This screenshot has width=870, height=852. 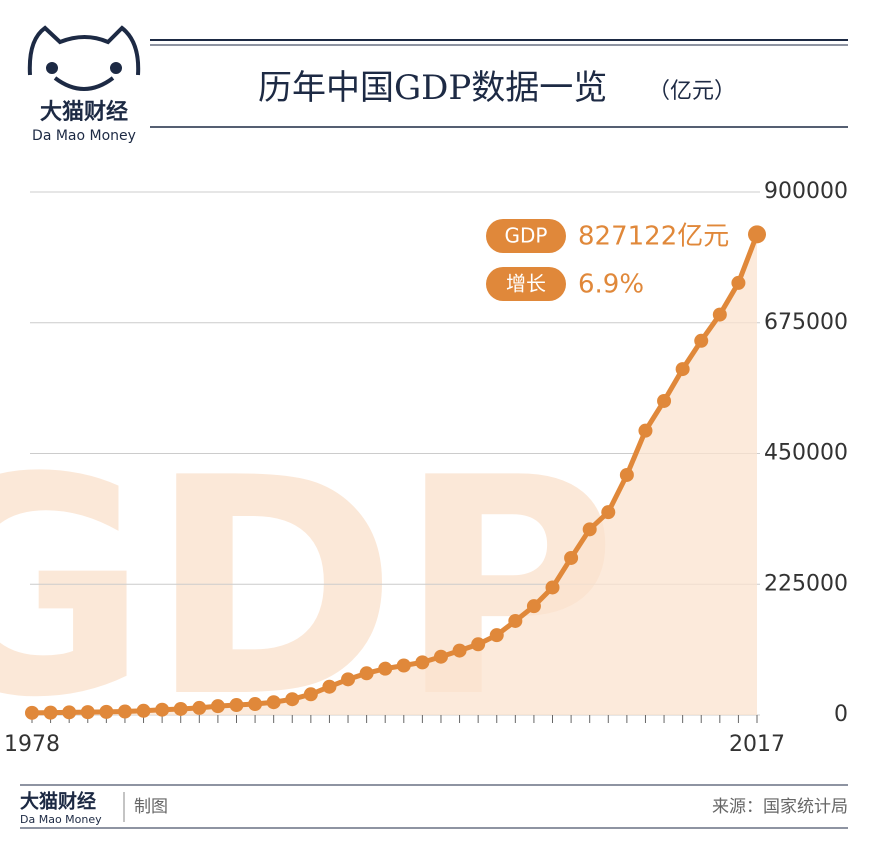 I want to click on annotation-text: 827122亿元, so click(x=653, y=237).